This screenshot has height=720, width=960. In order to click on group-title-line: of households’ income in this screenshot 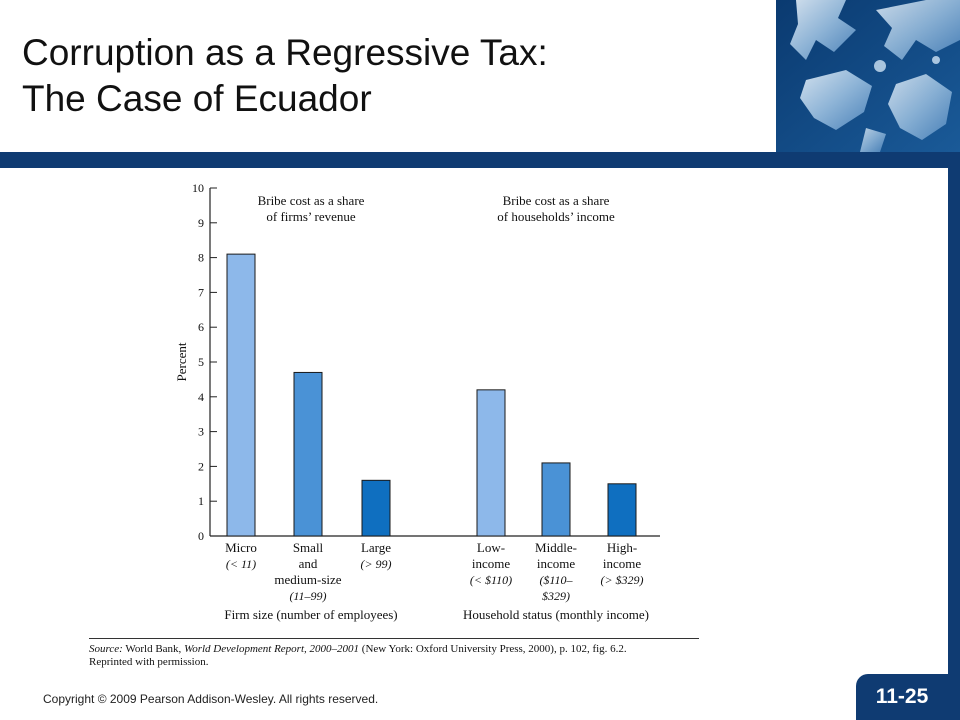, I will do `click(556, 216)`.